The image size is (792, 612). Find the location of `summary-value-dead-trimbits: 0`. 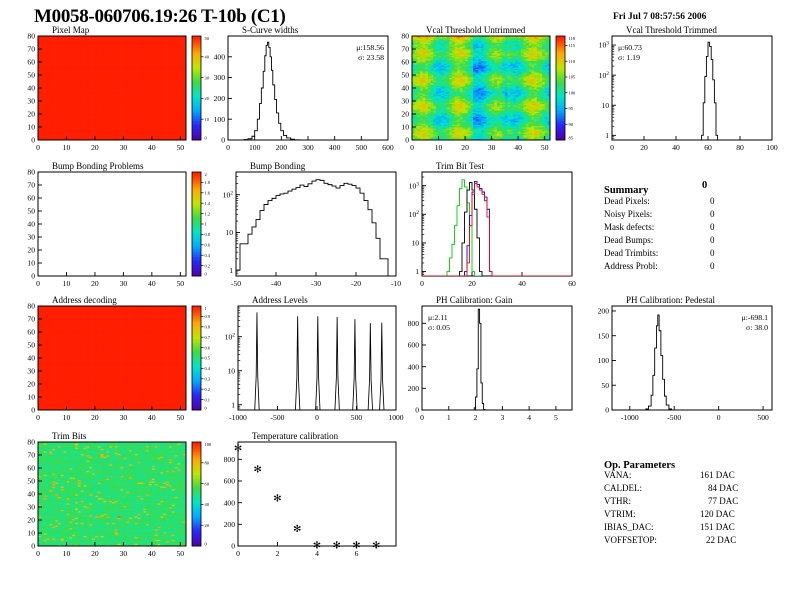

summary-value-dead-trimbits: 0 is located at coordinates (712, 253).